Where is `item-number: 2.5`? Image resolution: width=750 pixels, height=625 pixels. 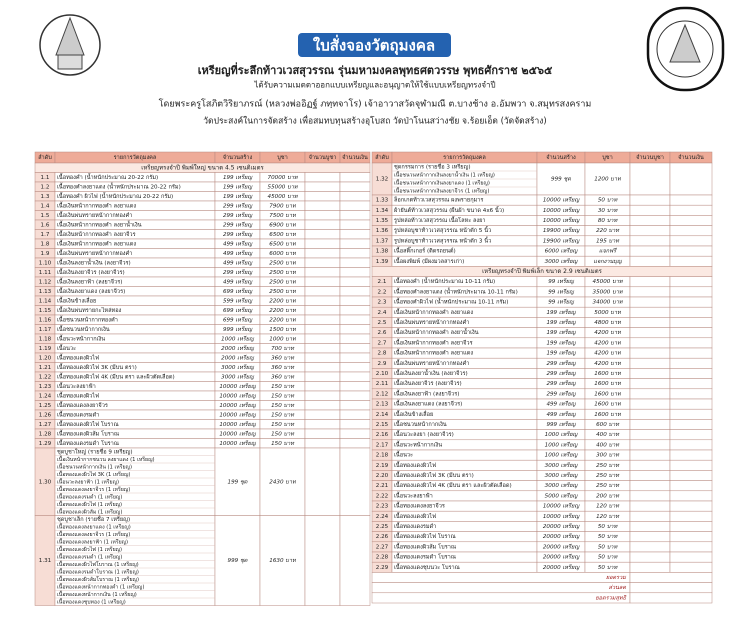 item-number: 2.5 is located at coordinates (382, 323).